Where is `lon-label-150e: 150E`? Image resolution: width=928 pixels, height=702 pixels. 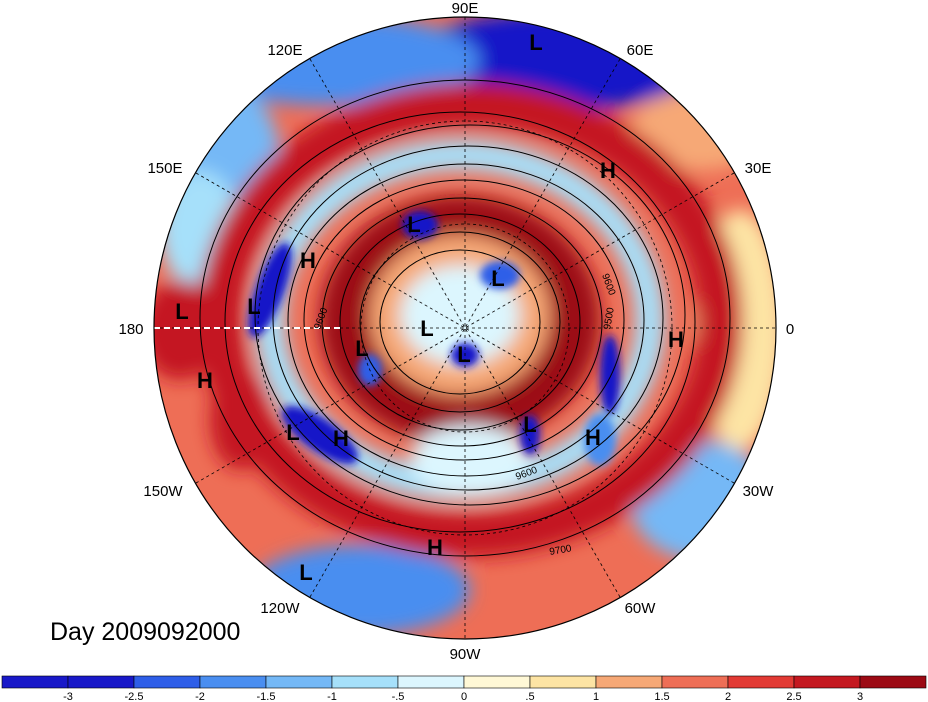
lon-label-150e: 150E is located at coordinates (164, 168).